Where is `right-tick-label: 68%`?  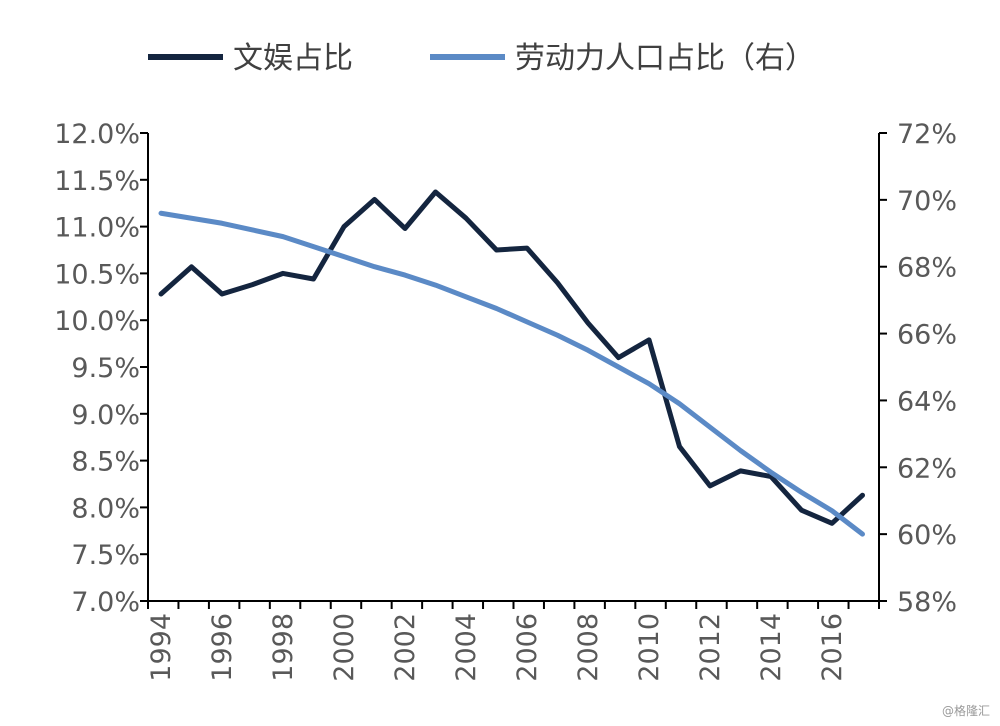
right-tick-label: 68% is located at coordinates (927, 268).